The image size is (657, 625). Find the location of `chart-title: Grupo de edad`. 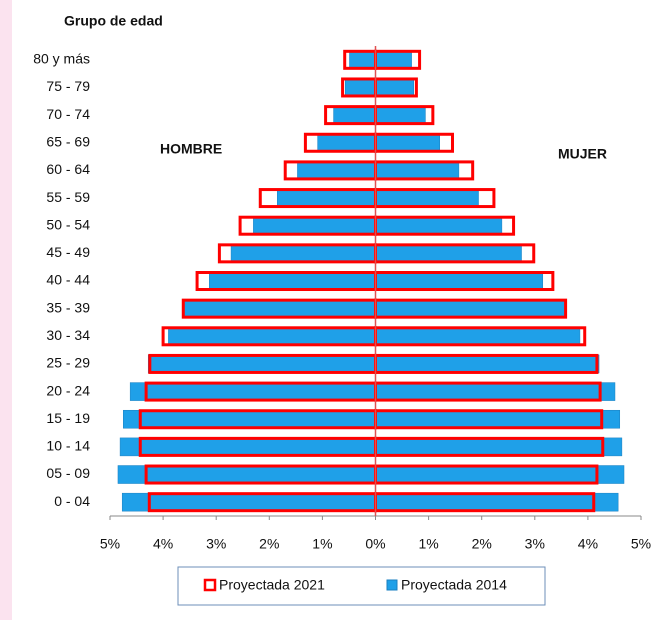

chart-title: Grupo de edad is located at coordinates (113, 21).